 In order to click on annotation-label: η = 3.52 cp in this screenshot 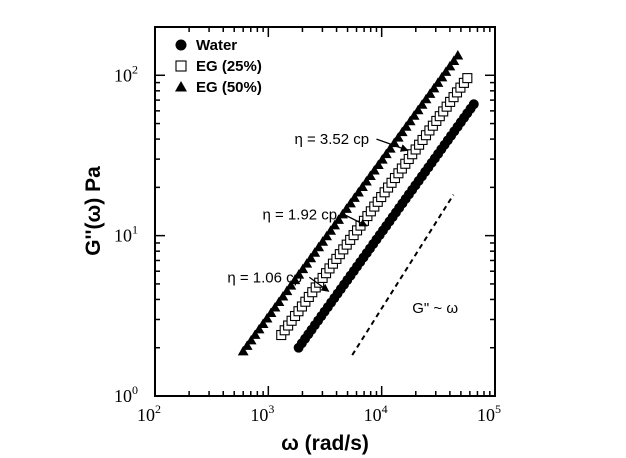, I will do `click(331, 139)`.